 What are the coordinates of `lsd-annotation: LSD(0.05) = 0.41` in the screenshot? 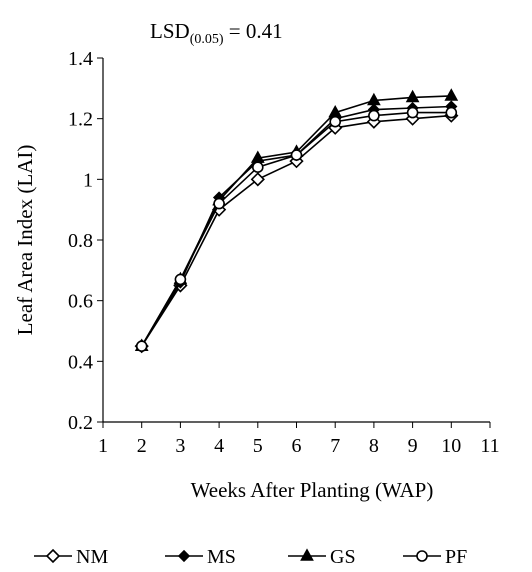 It's located at (216, 33).